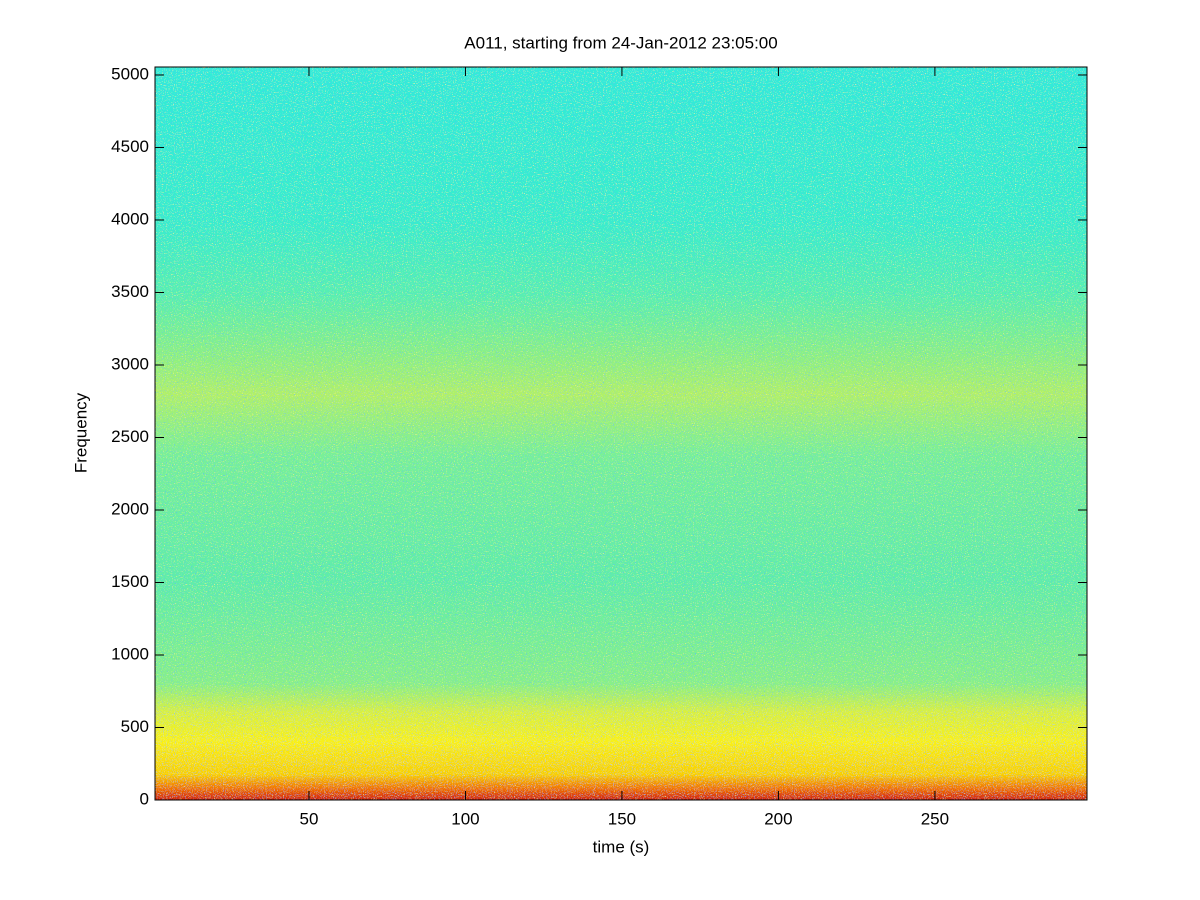 The height and width of the screenshot is (900, 1200). Describe the element at coordinates (130, 508) in the screenshot. I see `y-tick-label: 2000` at that location.